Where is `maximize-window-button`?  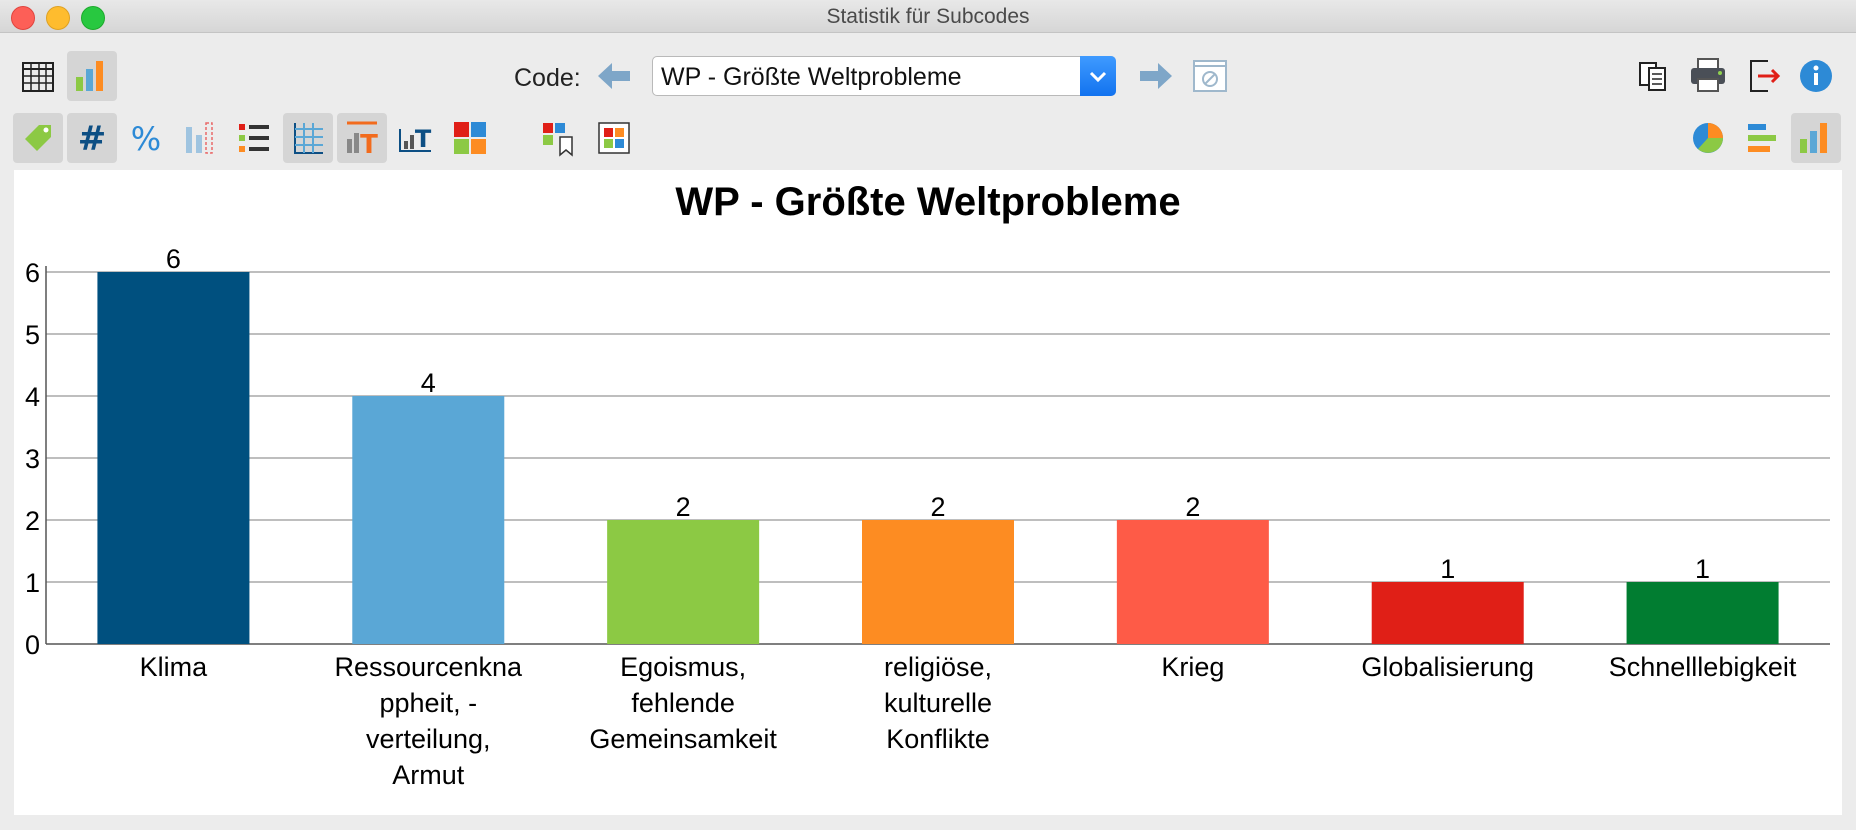
maximize-window-button is located at coordinates (93, 18).